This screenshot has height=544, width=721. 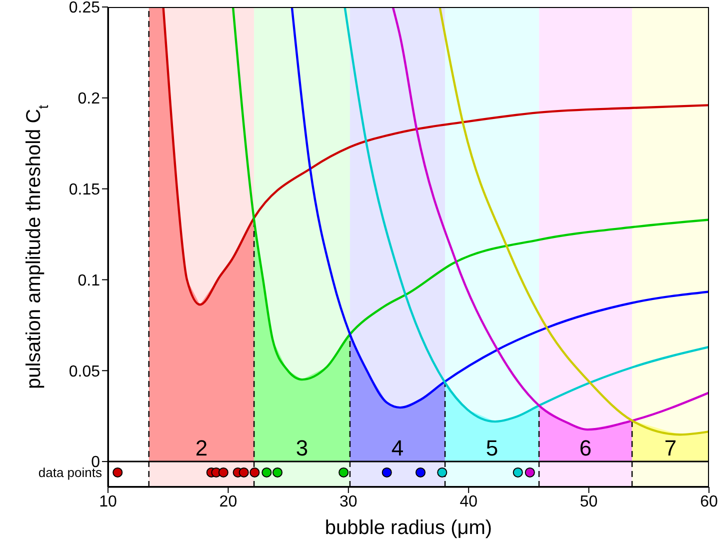 What do you see at coordinates (709, 501) in the screenshot?
I see `x-tick-label: 60` at bounding box center [709, 501].